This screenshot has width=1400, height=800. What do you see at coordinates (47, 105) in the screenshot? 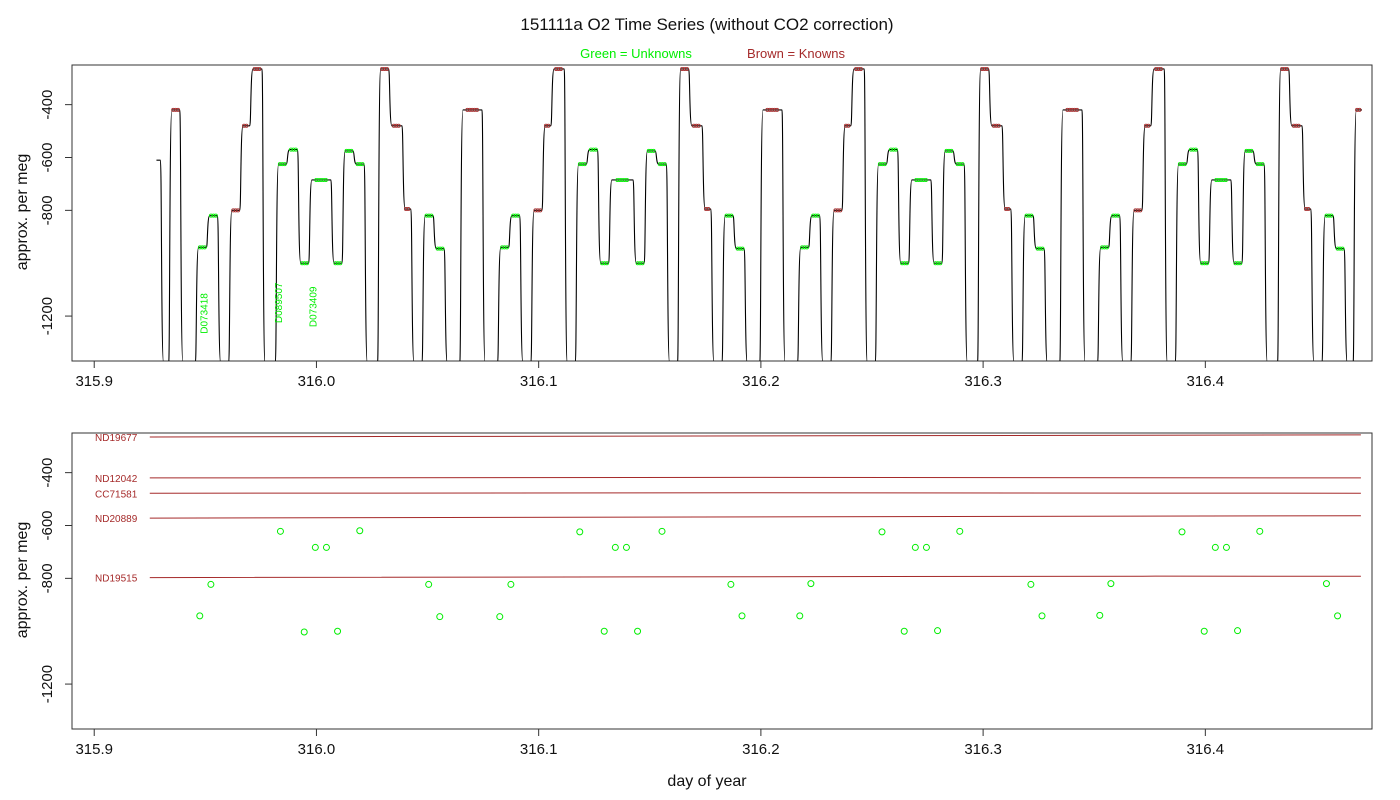
I see `y-tick-label: -400` at bounding box center [47, 105].